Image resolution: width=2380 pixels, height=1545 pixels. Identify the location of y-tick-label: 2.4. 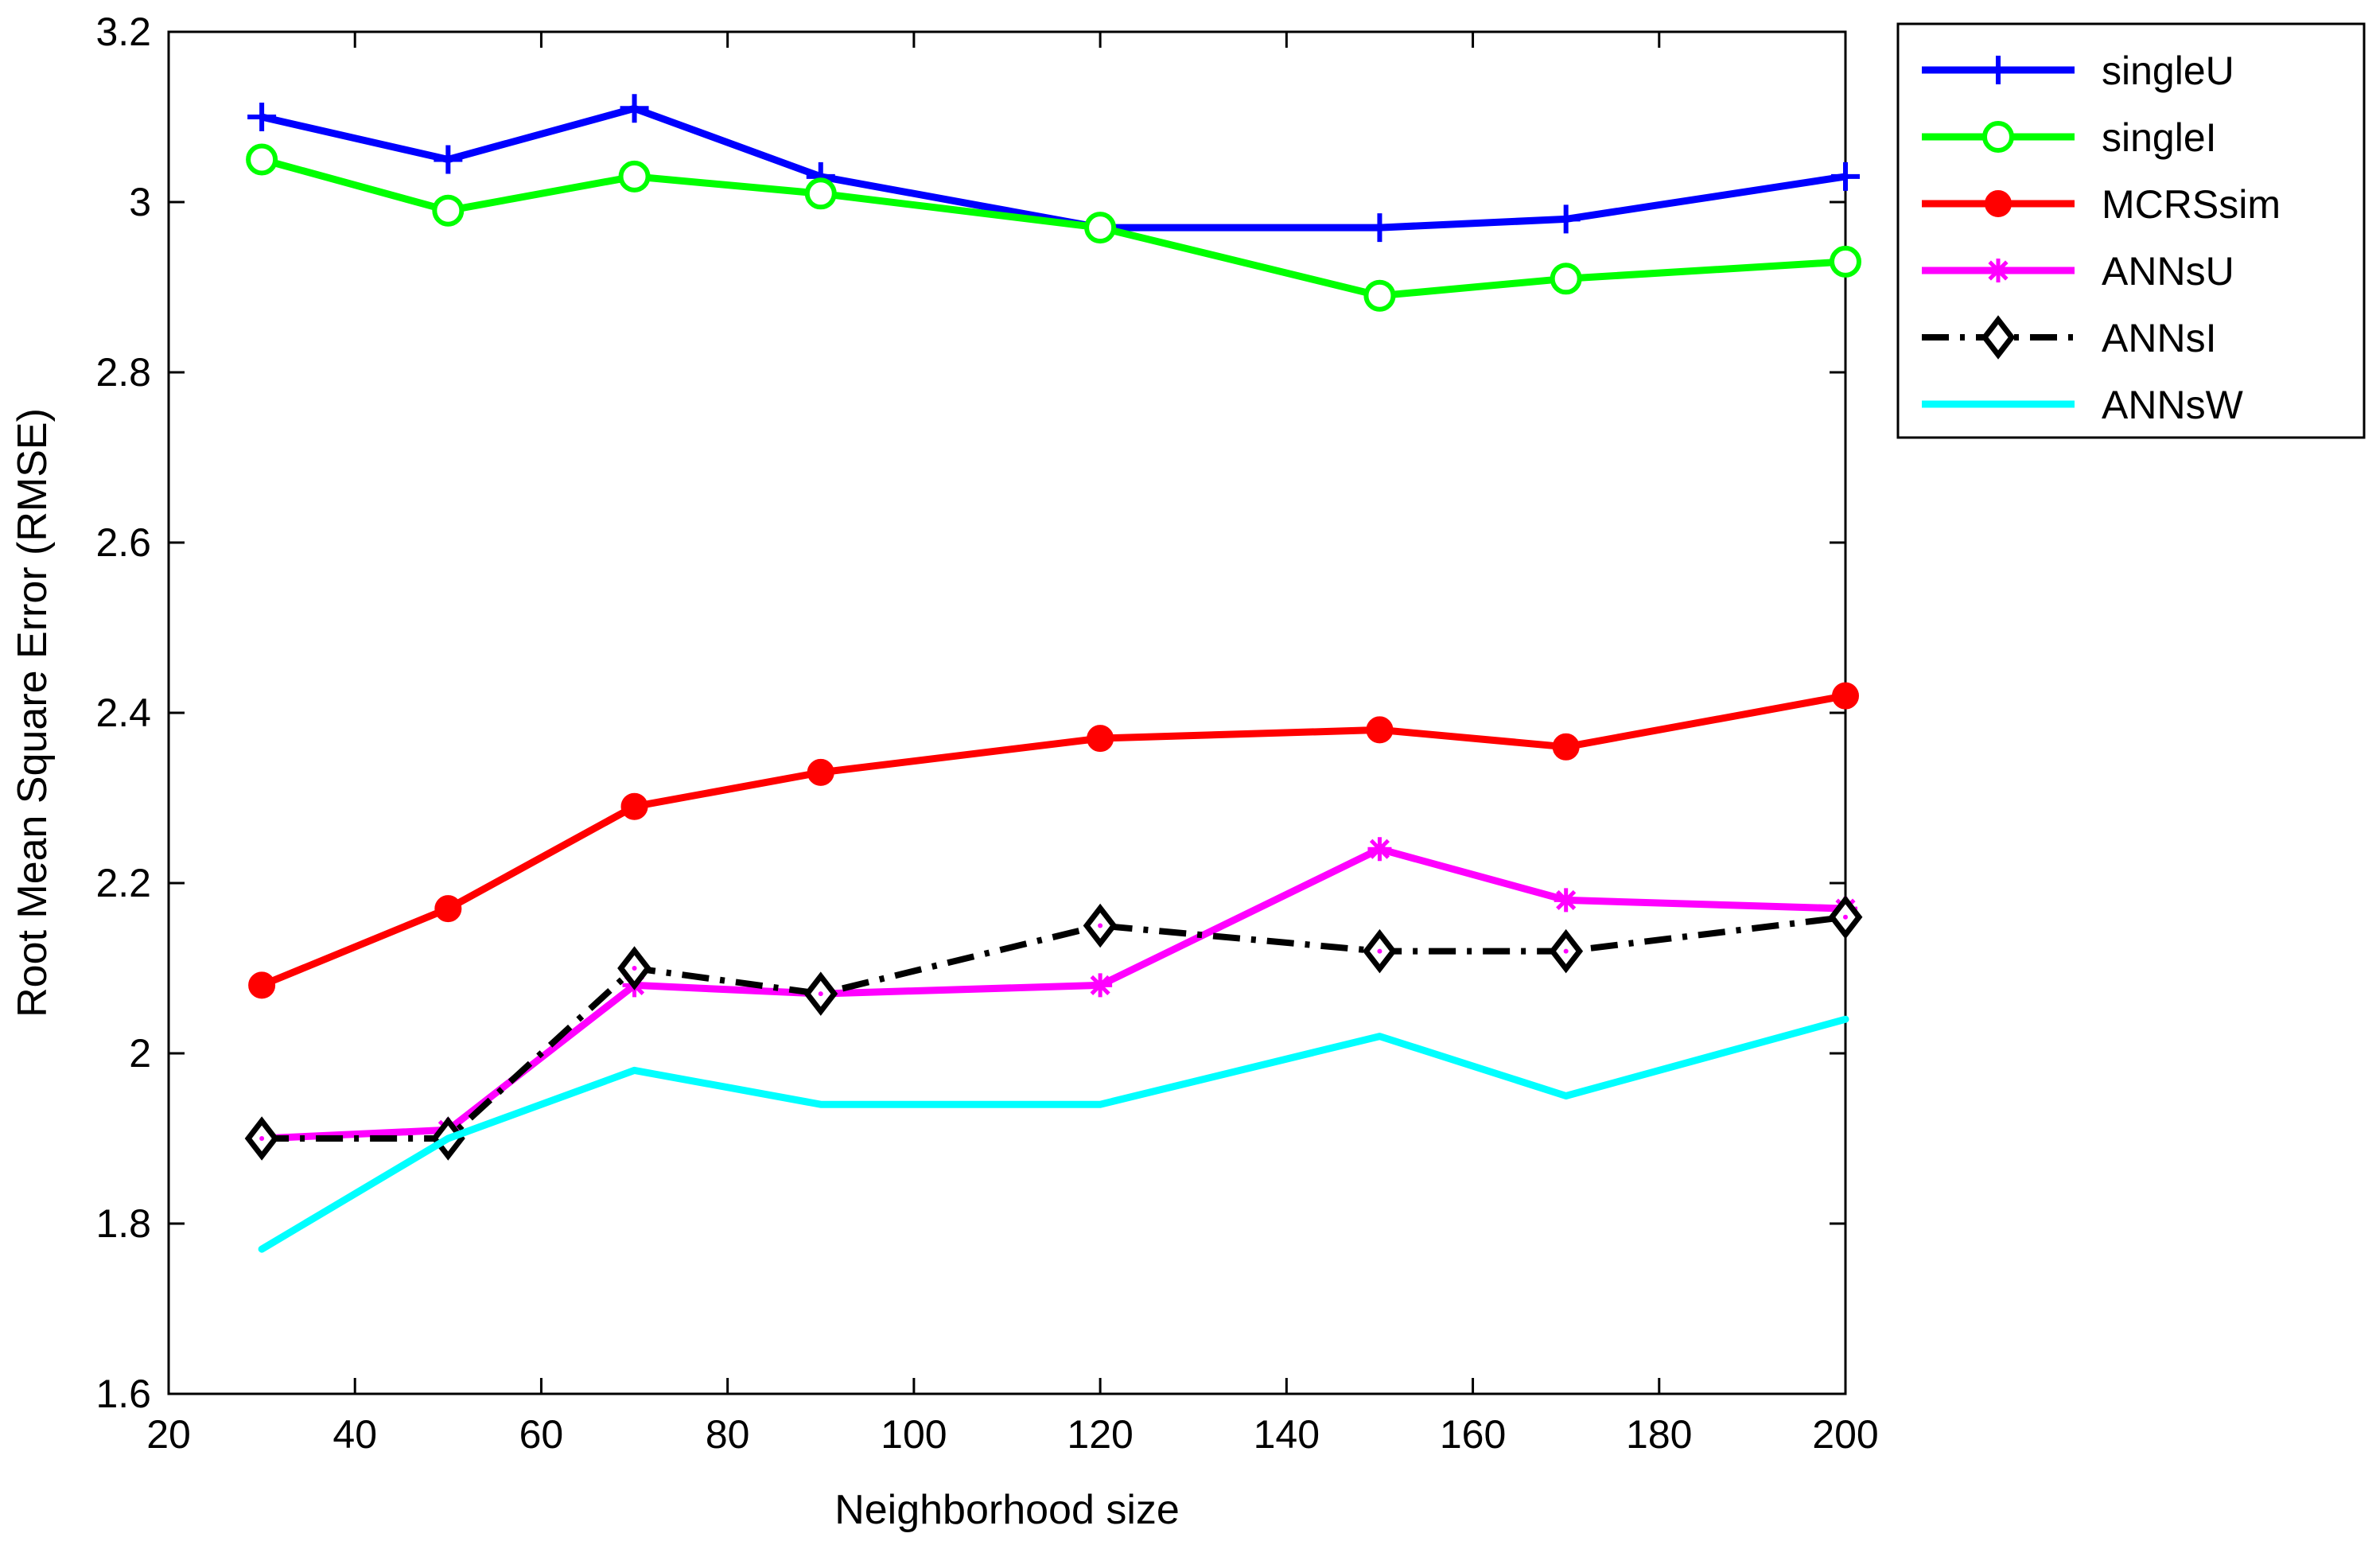
(123, 713).